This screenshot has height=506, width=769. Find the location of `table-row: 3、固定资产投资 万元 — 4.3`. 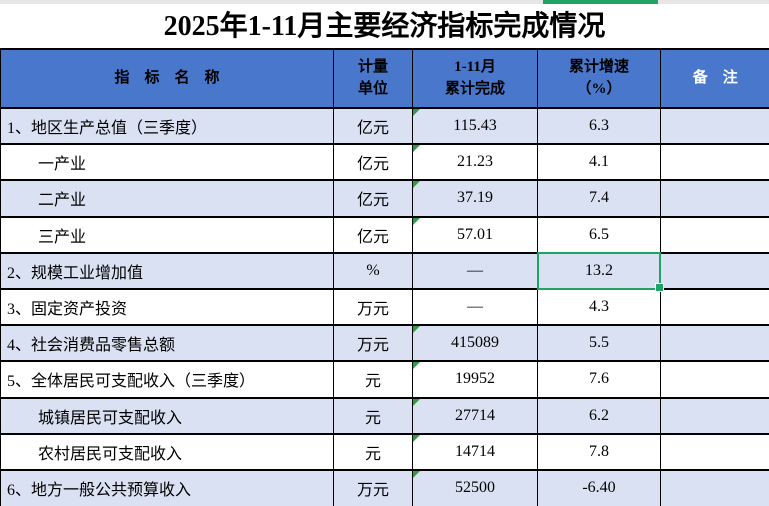

table-row: 3、固定资产投资 万元 — 4.3 is located at coordinates (385, 307).